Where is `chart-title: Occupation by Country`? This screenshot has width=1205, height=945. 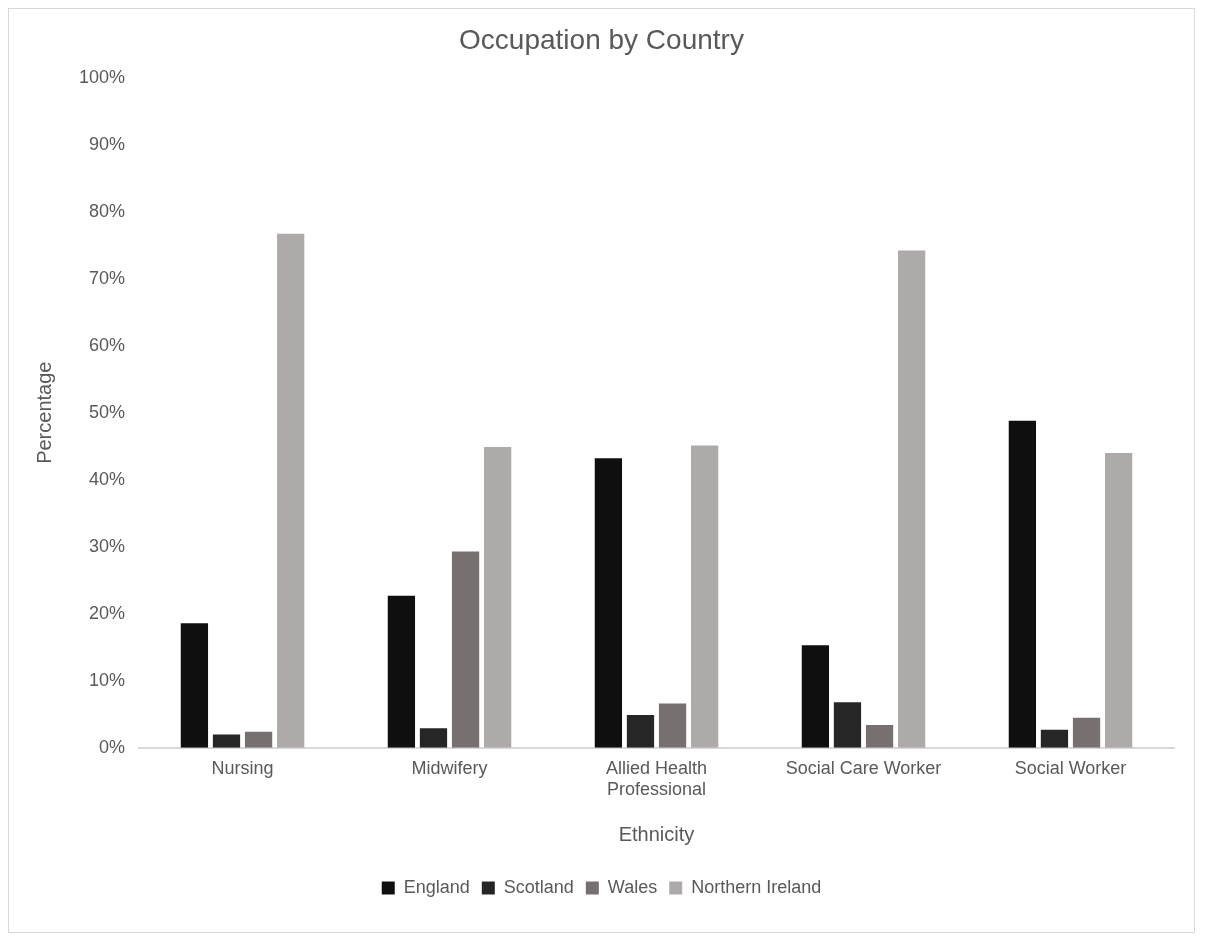
chart-title: Occupation by Country is located at coordinates (601, 39).